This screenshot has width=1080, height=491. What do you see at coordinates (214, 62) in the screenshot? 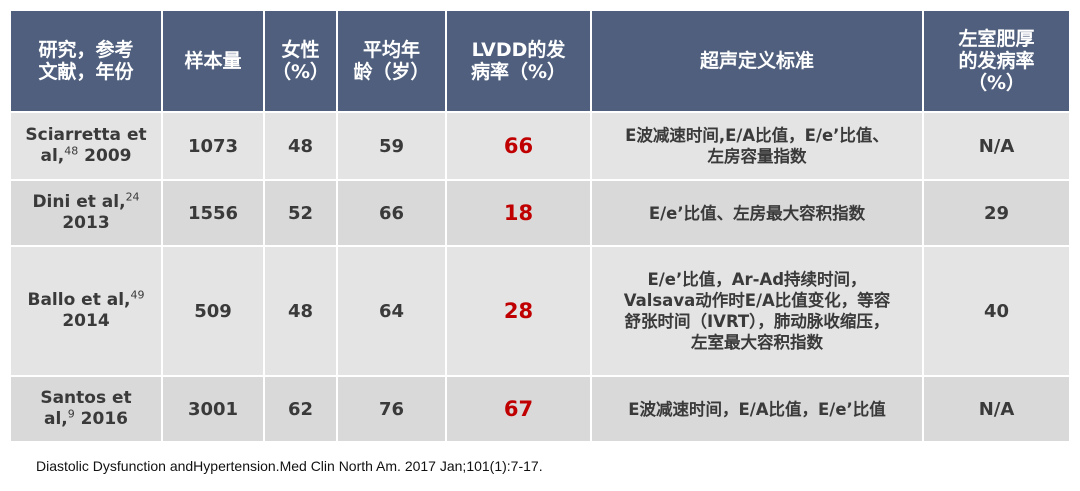
I see `header-sample-size: 样本量` at bounding box center [214, 62].